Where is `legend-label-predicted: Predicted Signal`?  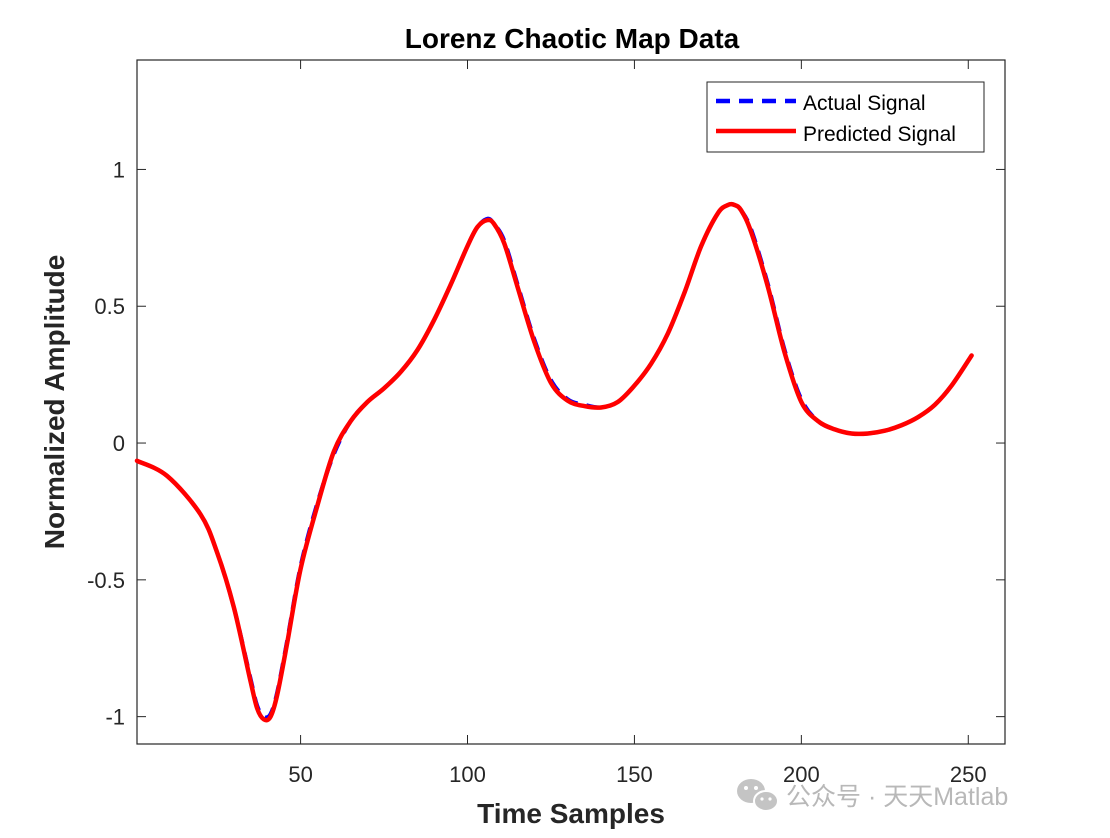 legend-label-predicted: Predicted Signal is located at coordinates (879, 134).